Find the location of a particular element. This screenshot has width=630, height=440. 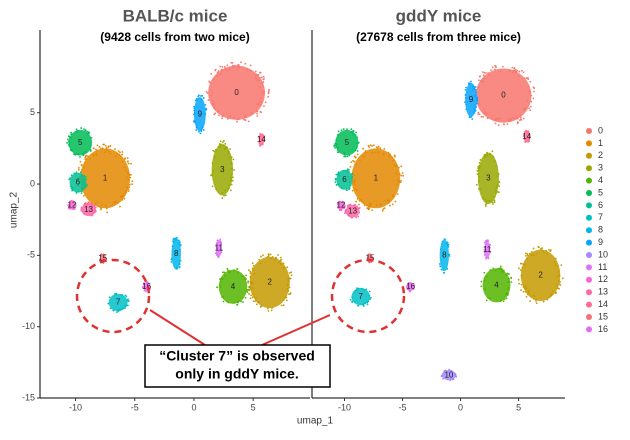

panel-subtitle: (27678 cells from three mice) is located at coordinates (438, 37).